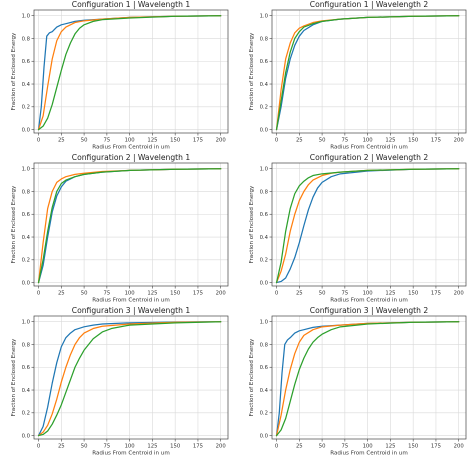 The width and height of the screenshot is (474, 456). Describe the element at coordinates (131, 310) in the screenshot. I see `chart-title: Configuration 3 | Wavelength 1` at that location.